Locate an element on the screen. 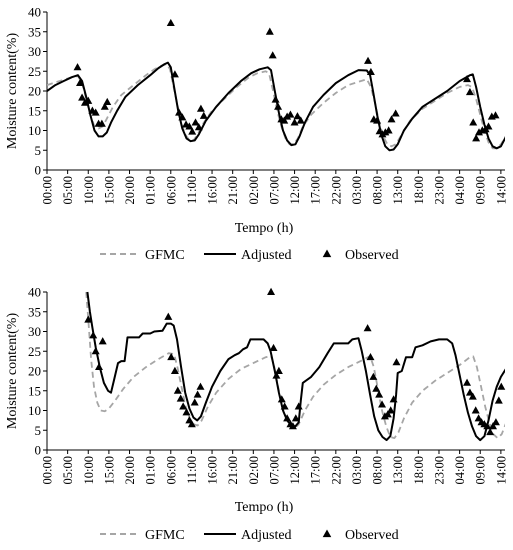 This screenshot has height=550, width=513. legend-label-adjusted: Adjusted is located at coordinates (266, 255).